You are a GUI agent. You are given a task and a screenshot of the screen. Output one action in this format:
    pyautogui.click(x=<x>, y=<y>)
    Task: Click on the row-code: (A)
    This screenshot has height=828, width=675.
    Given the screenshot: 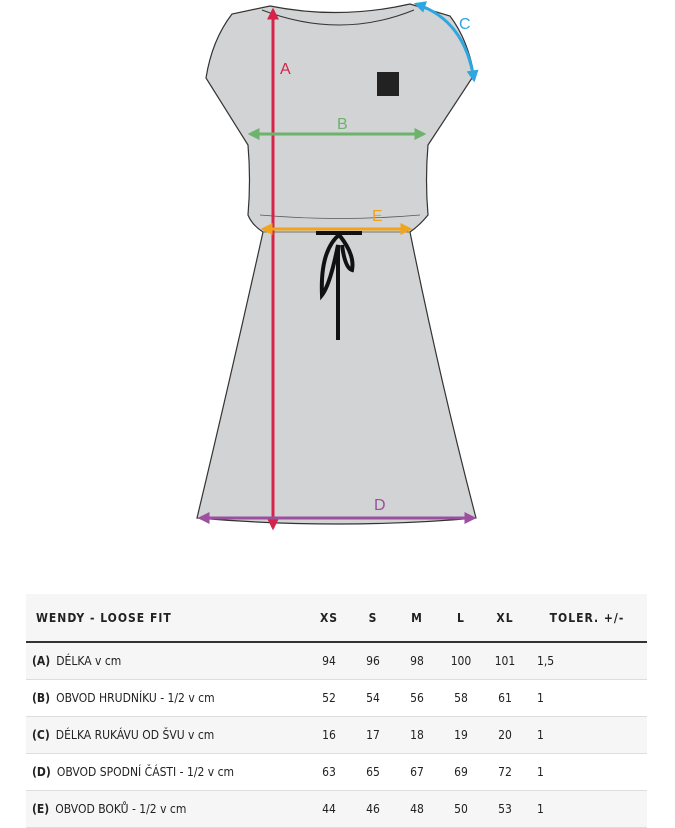 What is the action you would take?
    pyautogui.click(x=41, y=661)
    